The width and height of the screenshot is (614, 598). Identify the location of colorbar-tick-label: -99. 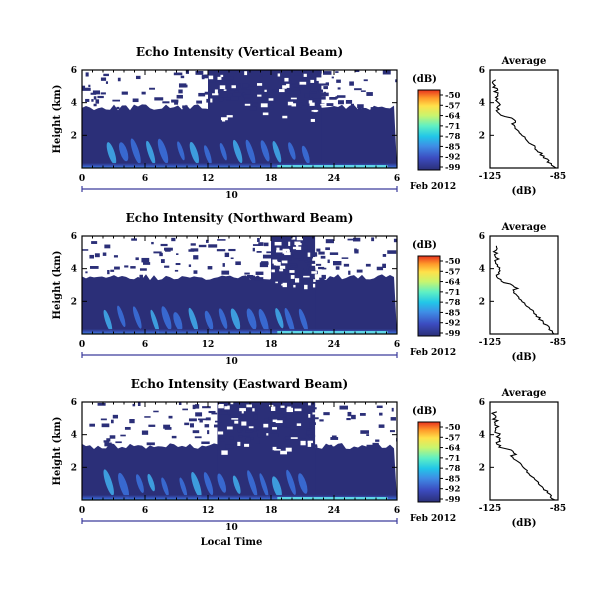
(452, 334).